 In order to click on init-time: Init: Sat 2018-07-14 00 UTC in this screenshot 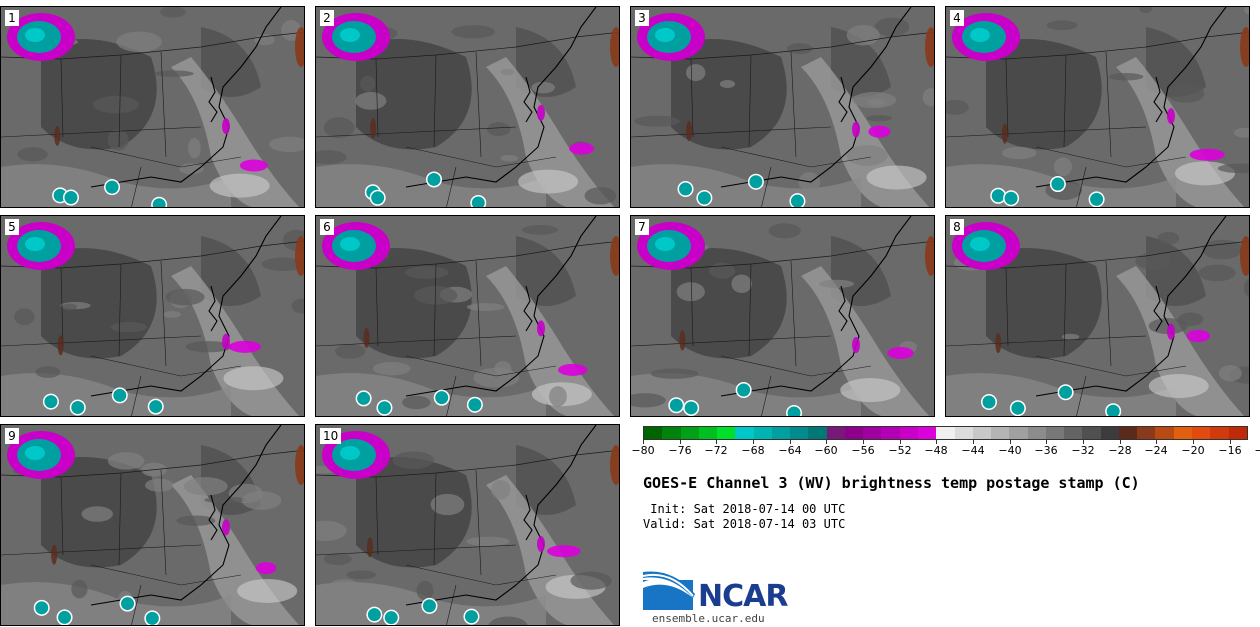, I will do `click(744, 509)`.